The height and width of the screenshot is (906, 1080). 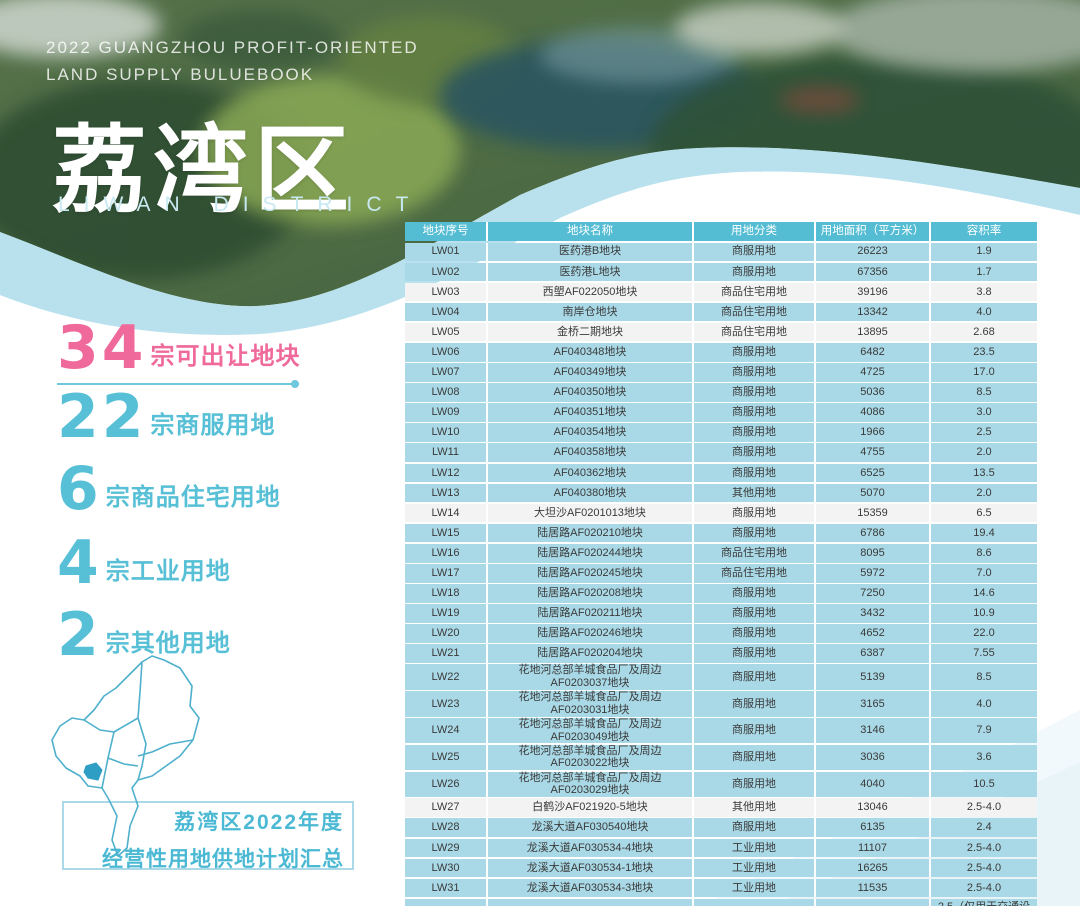 I want to click on cell-plot-name: AF040351地块, so click(x=591, y=412).